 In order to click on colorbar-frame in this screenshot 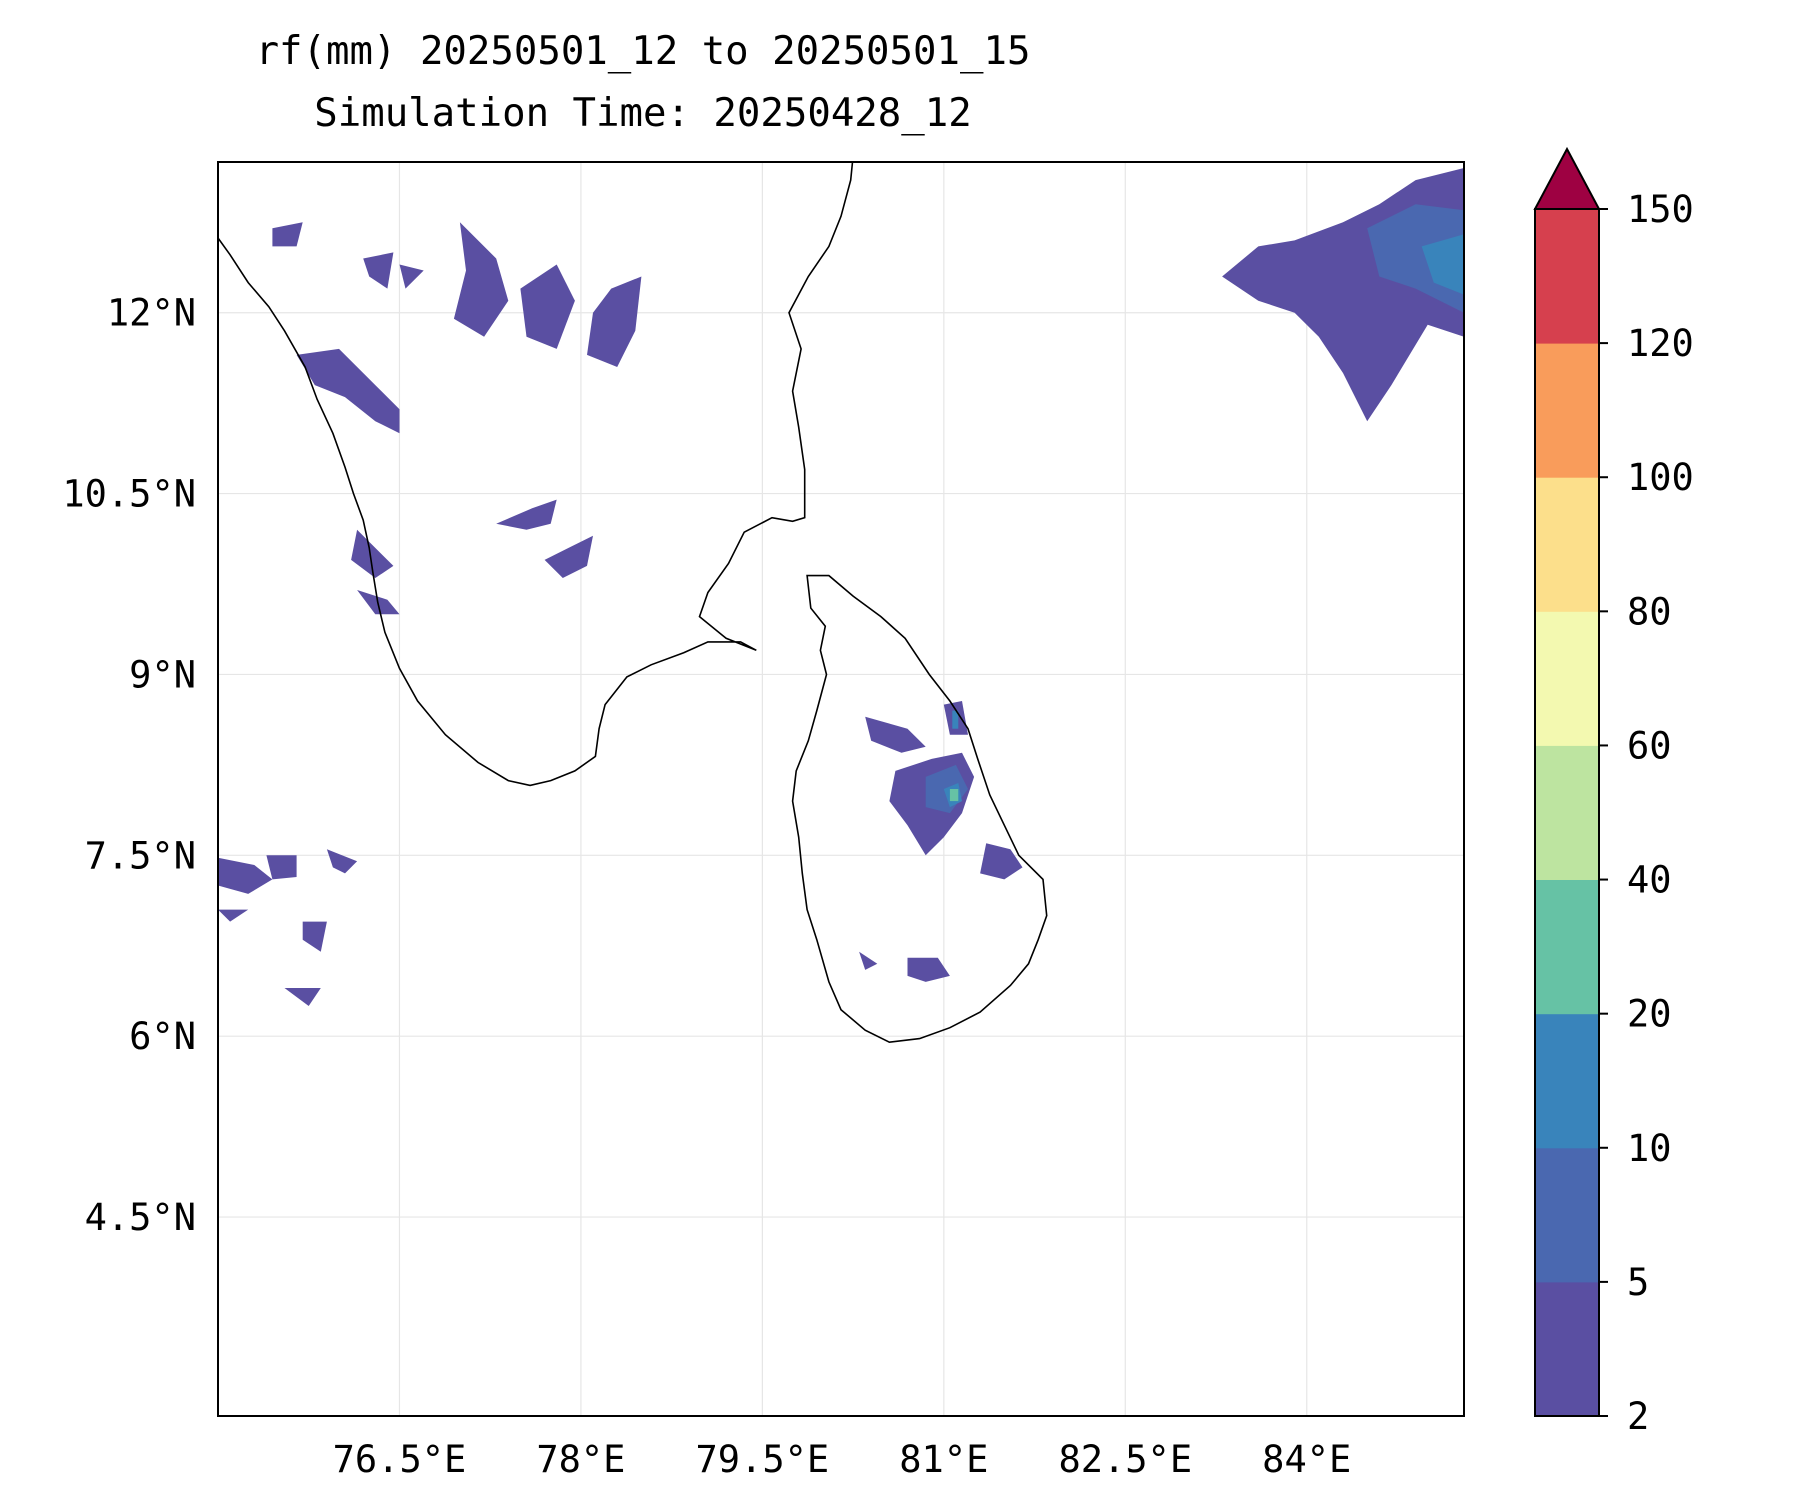, I will do `click(1567, 812)`.